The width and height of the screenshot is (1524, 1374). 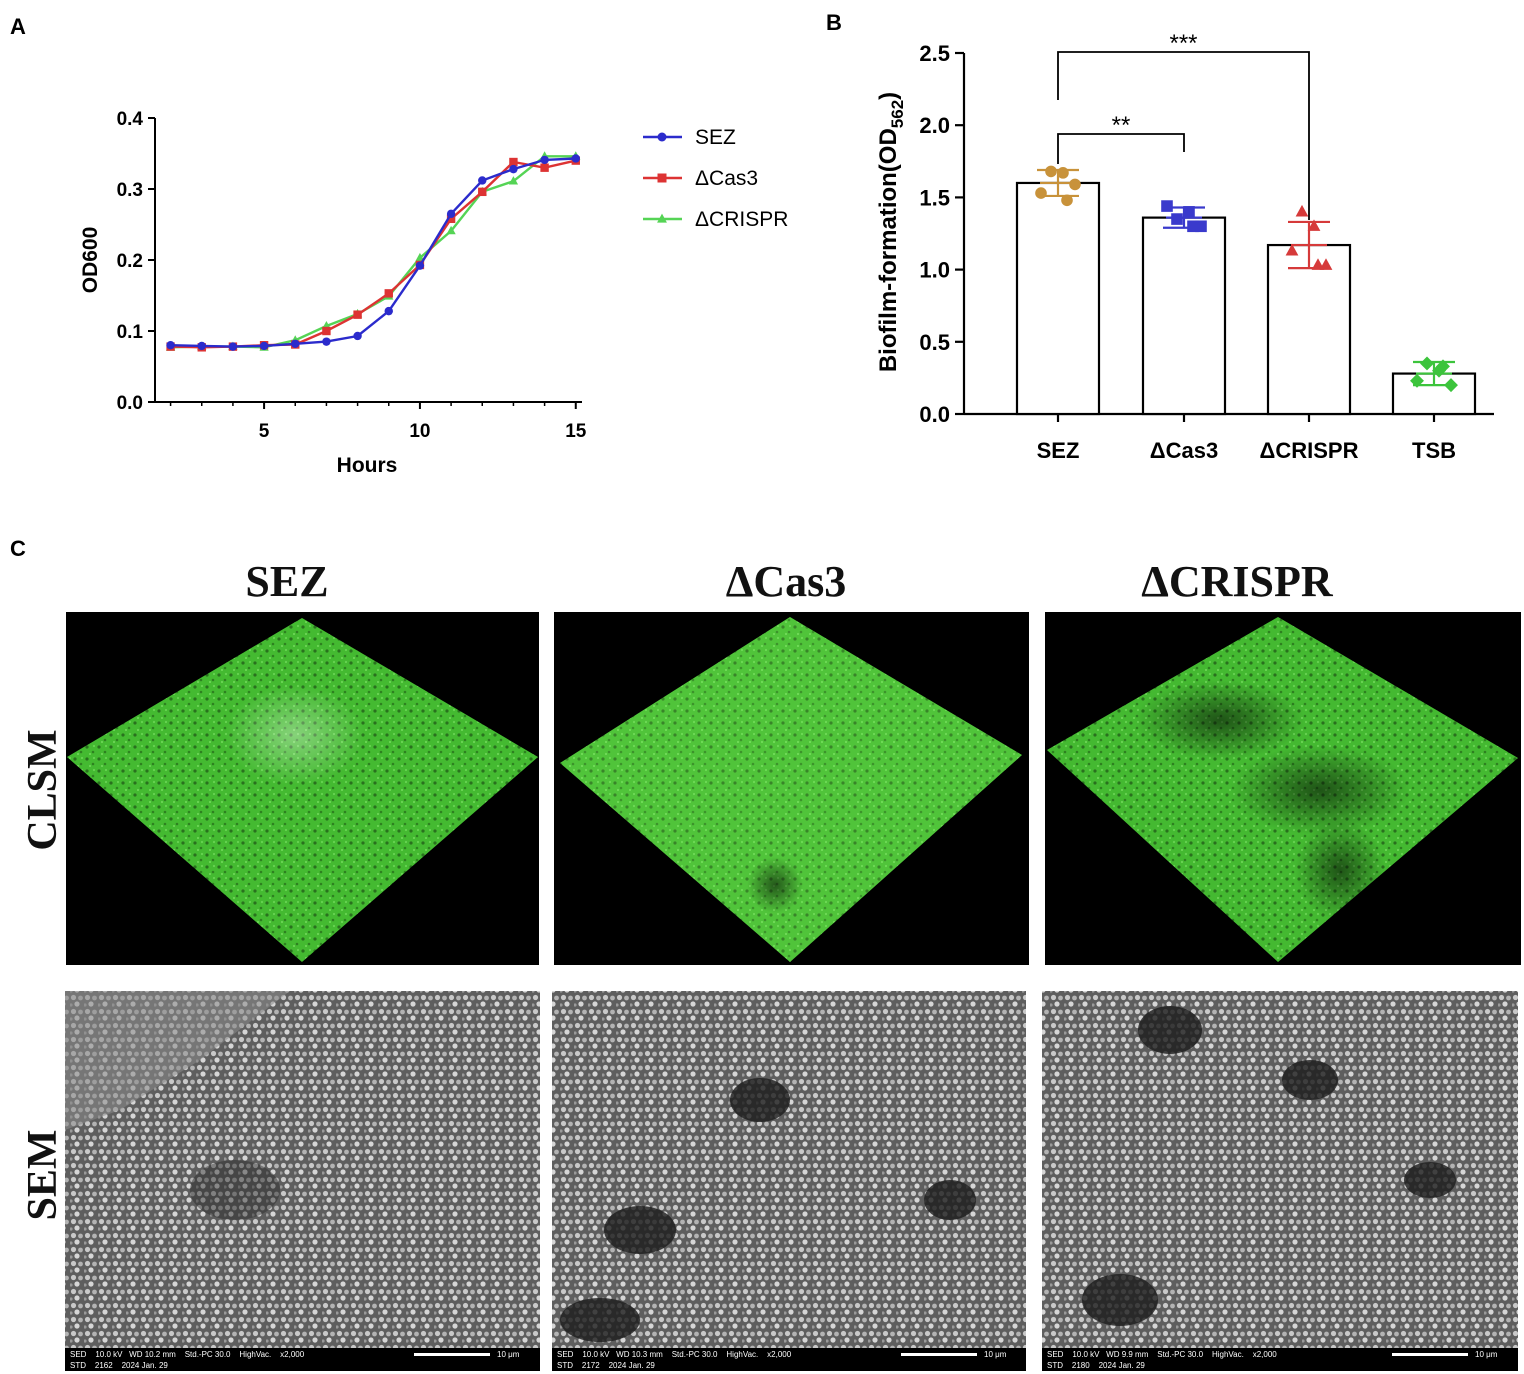 I want to click on legend-label-ΔCas3: ΔCas3, so click(x=726, y=178).